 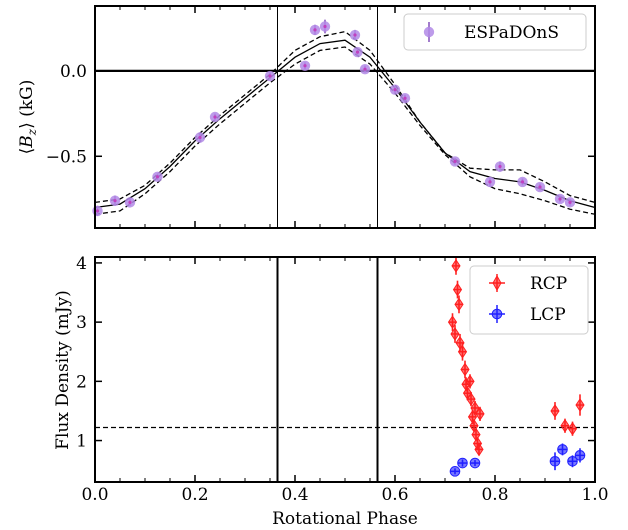 What do you see at coordinates (94, 495) in the screenshot?
I see `x-tick-label: 0.0` at bounding box center [94, 495].